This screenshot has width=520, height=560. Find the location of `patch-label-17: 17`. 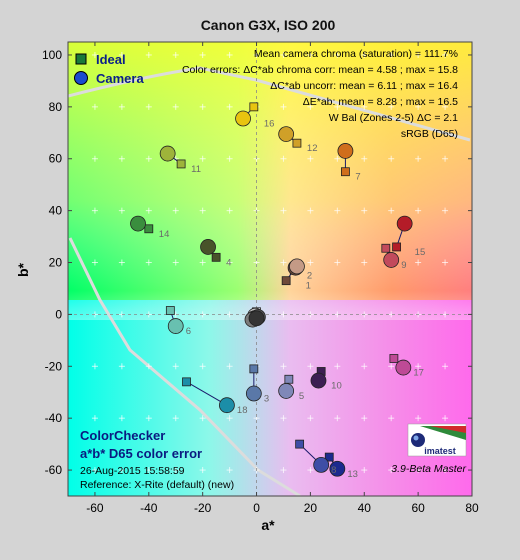

patch-label-17: 17 is located at coordinates (418, 373).